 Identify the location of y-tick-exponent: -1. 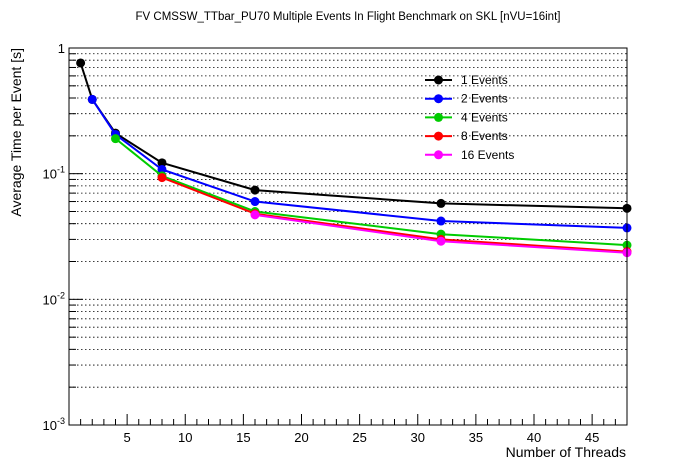
(61, 170).